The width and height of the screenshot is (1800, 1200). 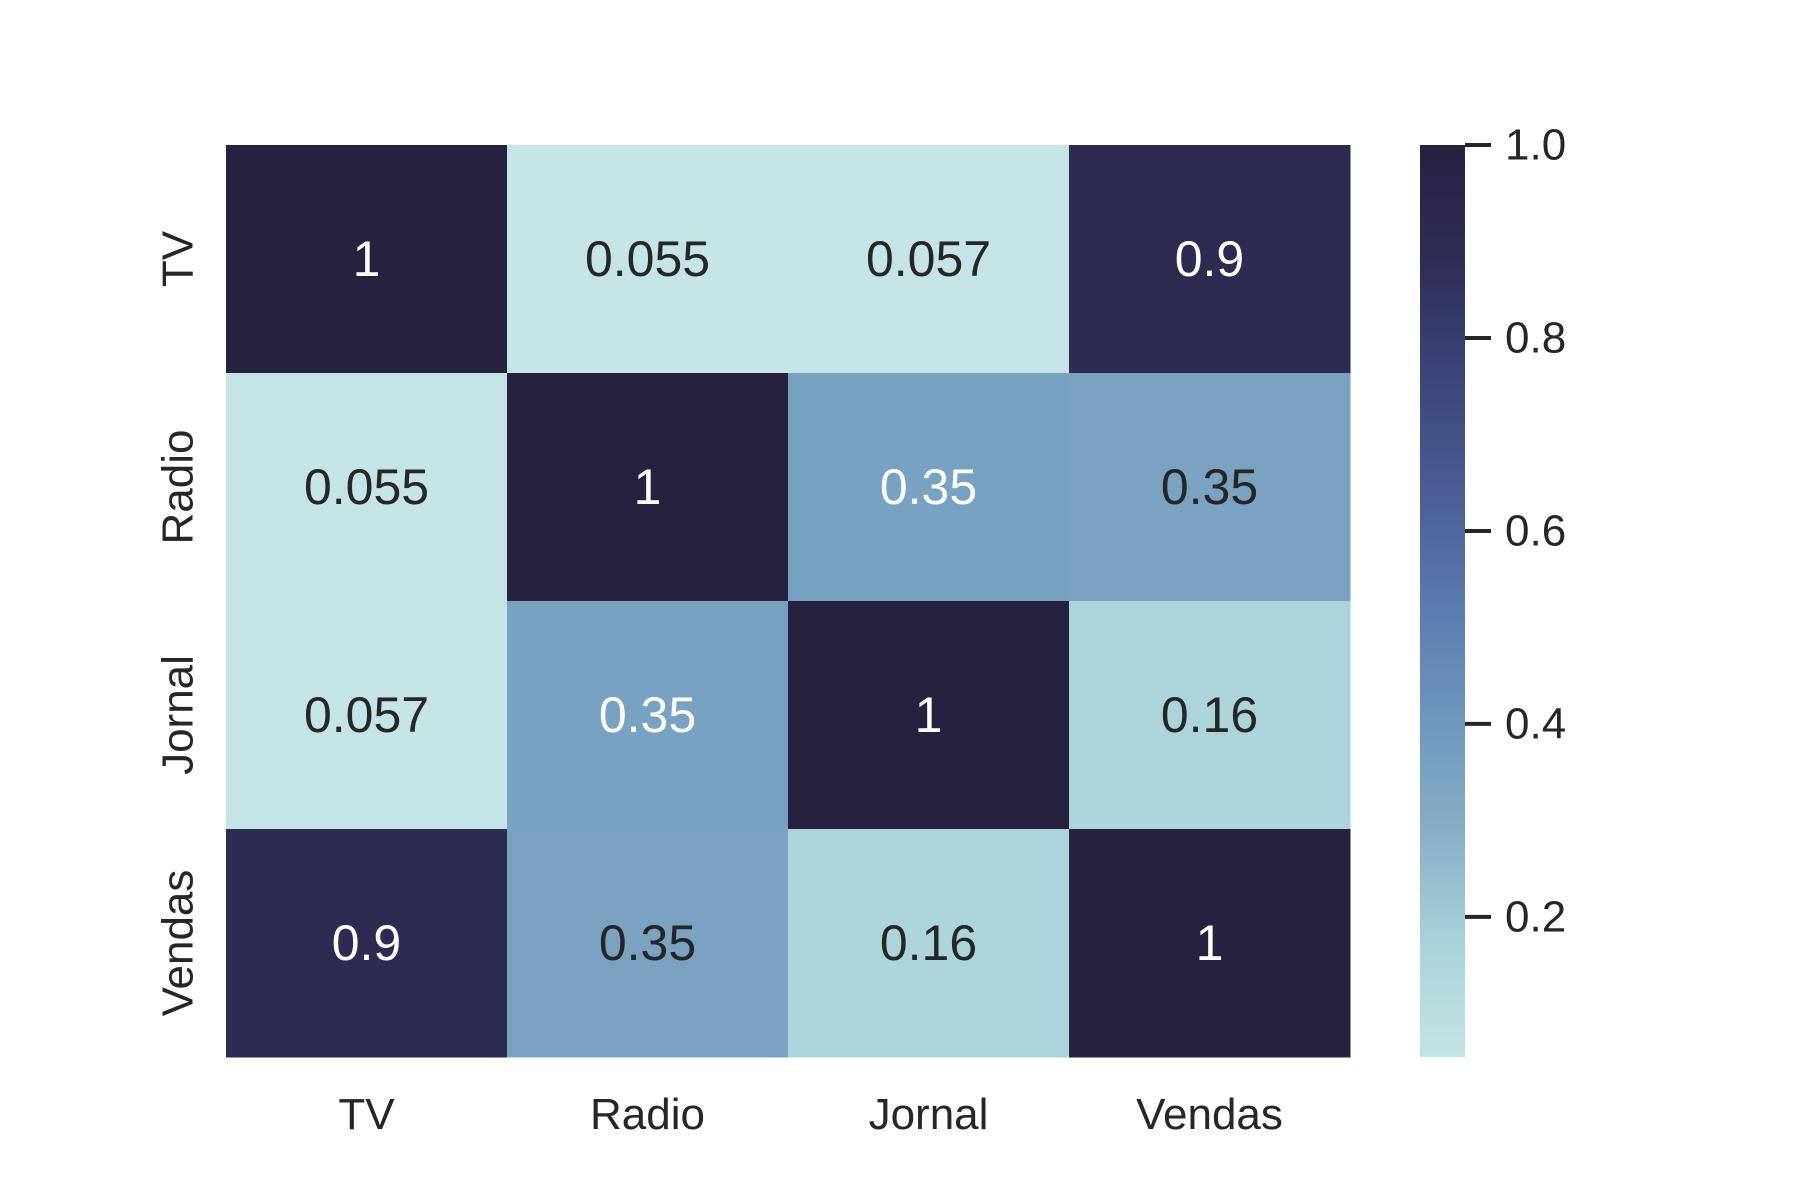 What do you see at coordinates (1535, 916) in the screenshot?
I see `colorbar-tick-label: 0.2` at bounding box center [1535, 916].